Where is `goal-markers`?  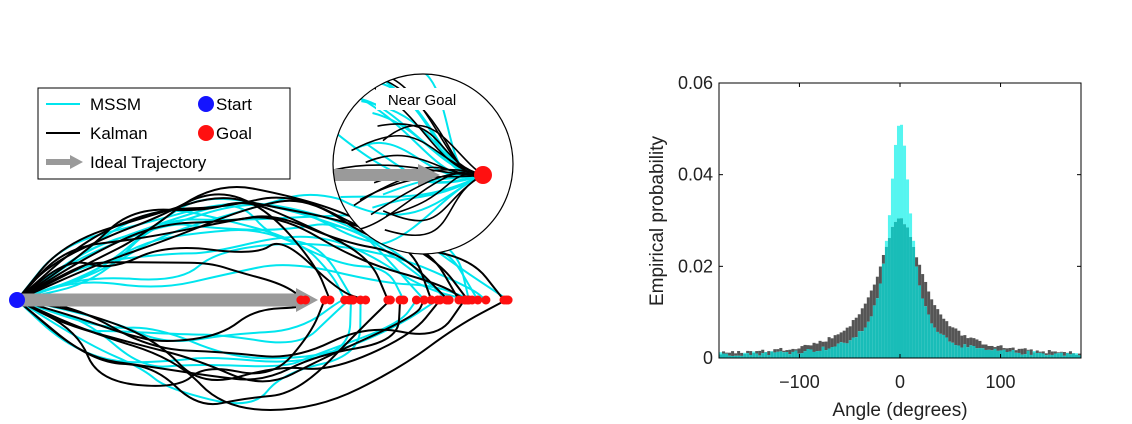 goal-markers is located at coordinates (404, 300).